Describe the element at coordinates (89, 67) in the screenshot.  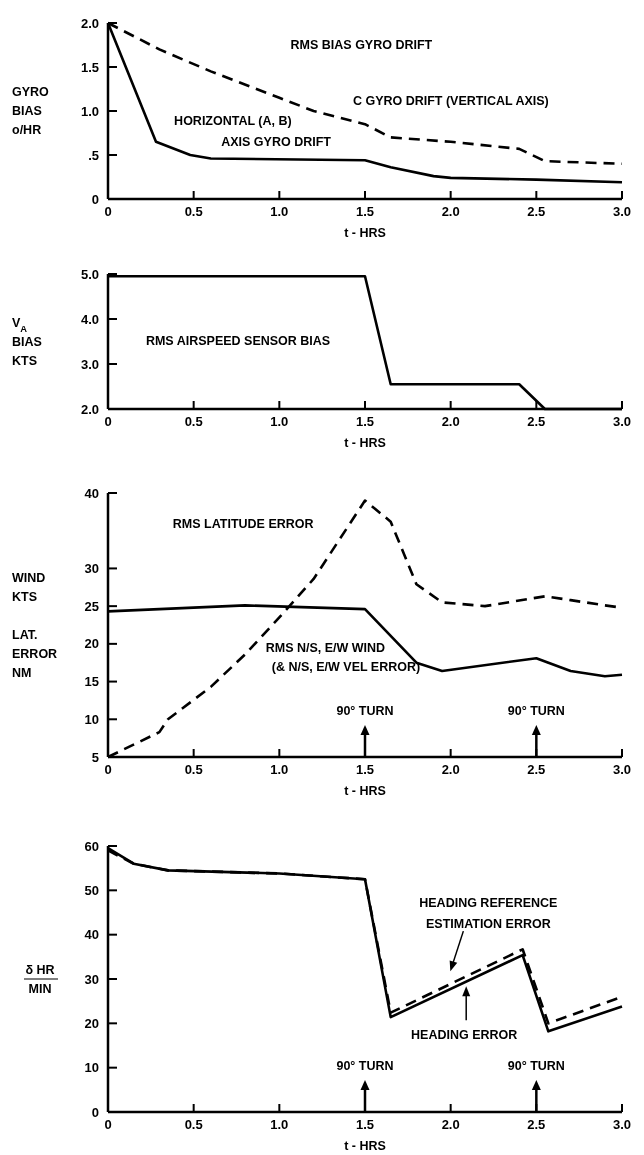
I see `y-tick-label: 1.5` at that location.